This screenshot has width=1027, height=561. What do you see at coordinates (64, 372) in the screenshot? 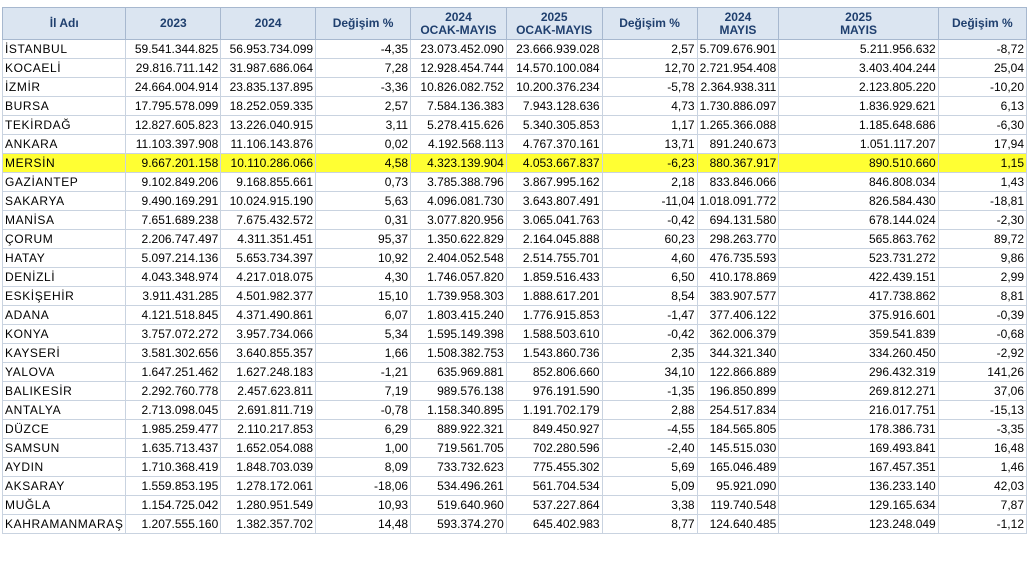
I see `province-name: YALOVA` at bounding box center [64, 372].